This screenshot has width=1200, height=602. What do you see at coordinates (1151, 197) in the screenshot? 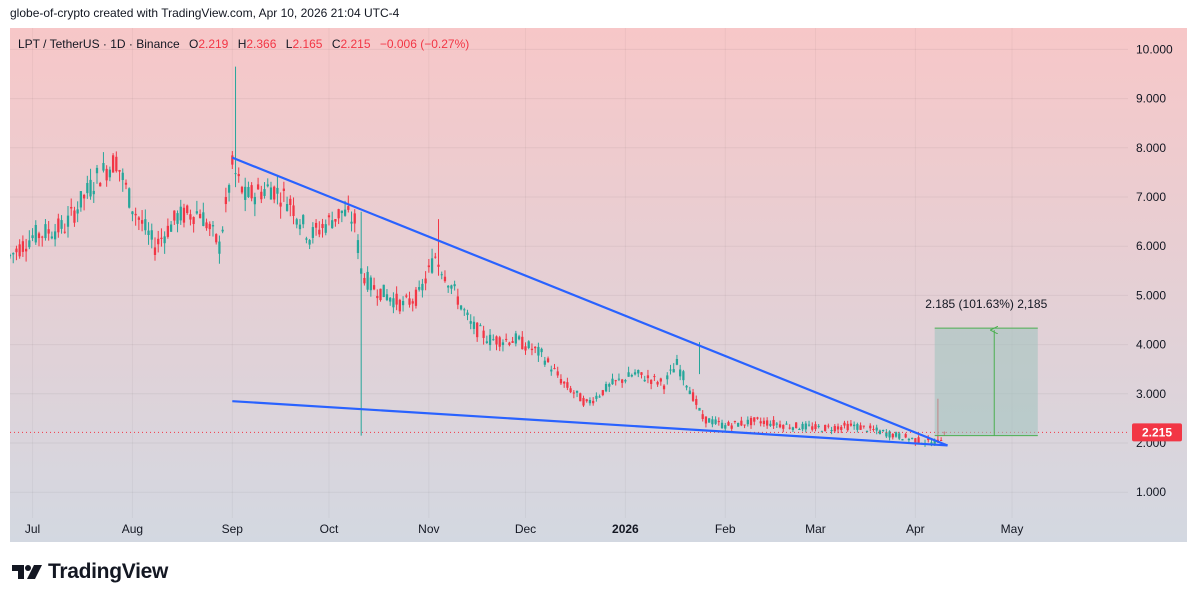
I see `y-axis-tick-label: 7.000` at bounding box center [1151, 197].